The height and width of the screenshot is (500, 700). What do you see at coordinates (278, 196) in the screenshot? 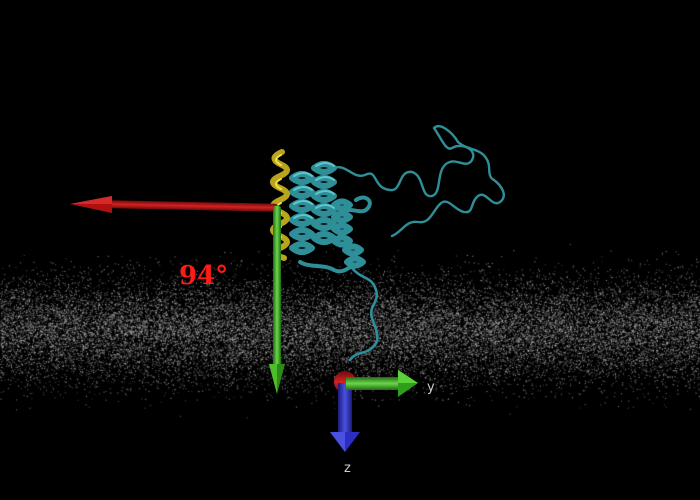
I see `helix-coil-highlight` at bounding box center [278, 196].